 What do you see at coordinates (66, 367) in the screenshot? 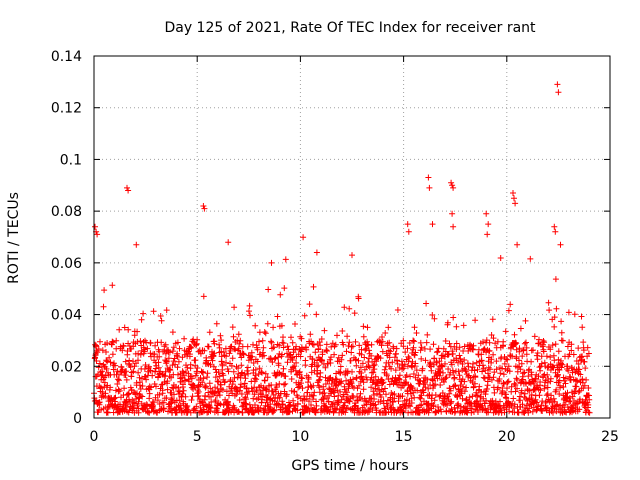
I see `y-tick-label: 0.02` at bounding box center [66, 367].